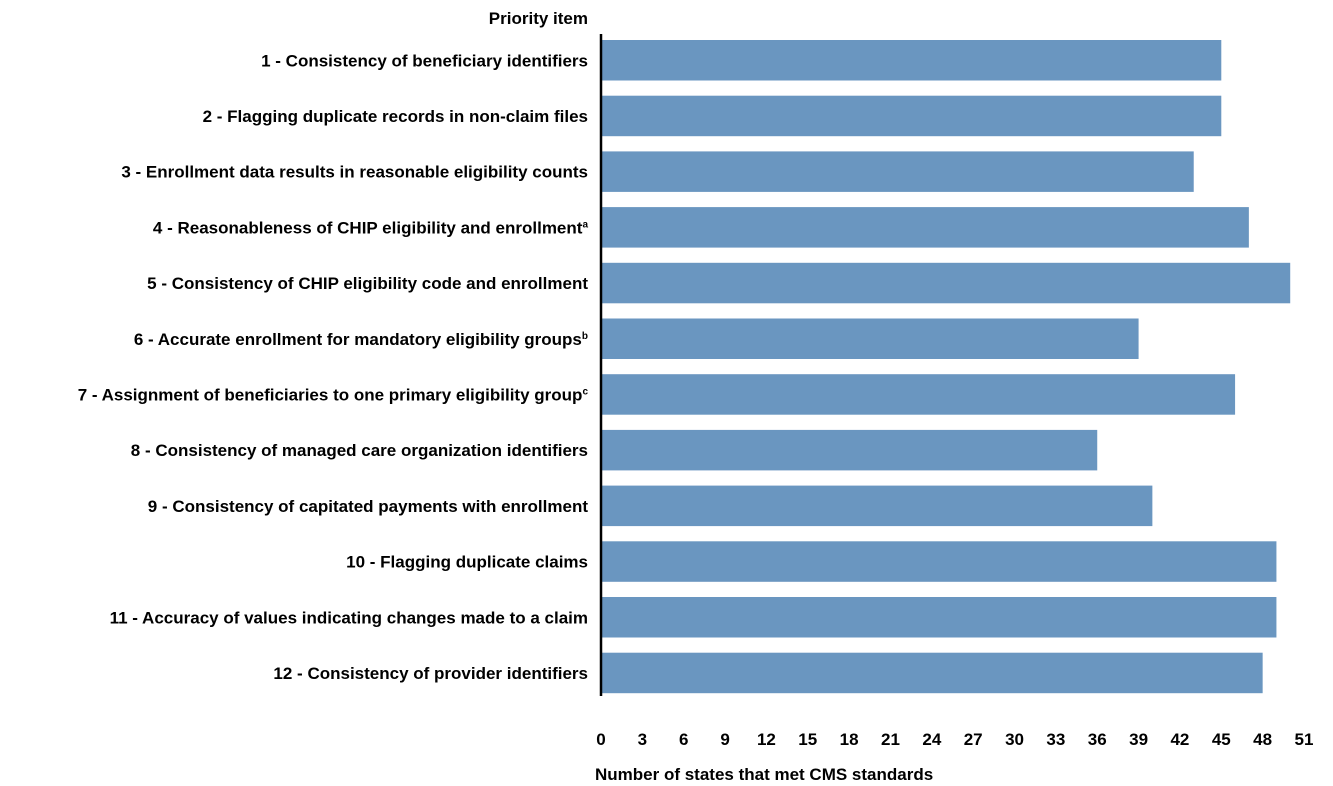  What do you see at coordinates (807, 739) in the screenshot?
I see `x-tick-label: 15` at bounding box center [807, 739].